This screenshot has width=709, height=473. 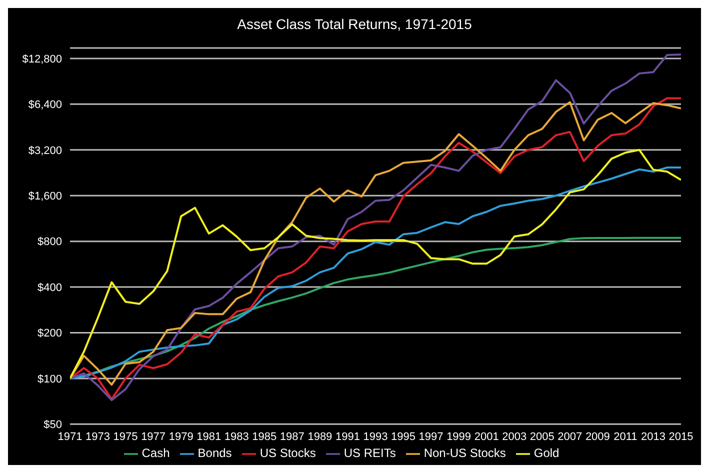 What do you see at coordinates (215, 453) in the screenshot?
I see `legend-label: Bonds` at bounding box center [215, 453].